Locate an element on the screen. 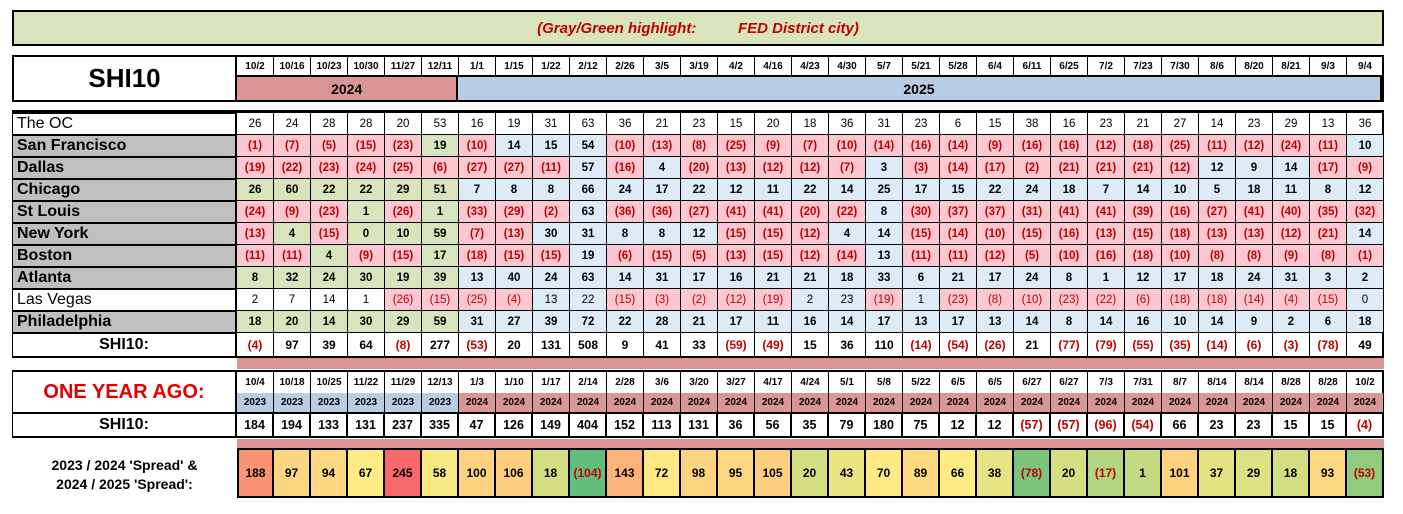 This screenshot has height=514, width=1403. column-date: 7/2 is located at coordinates (1106, 67).